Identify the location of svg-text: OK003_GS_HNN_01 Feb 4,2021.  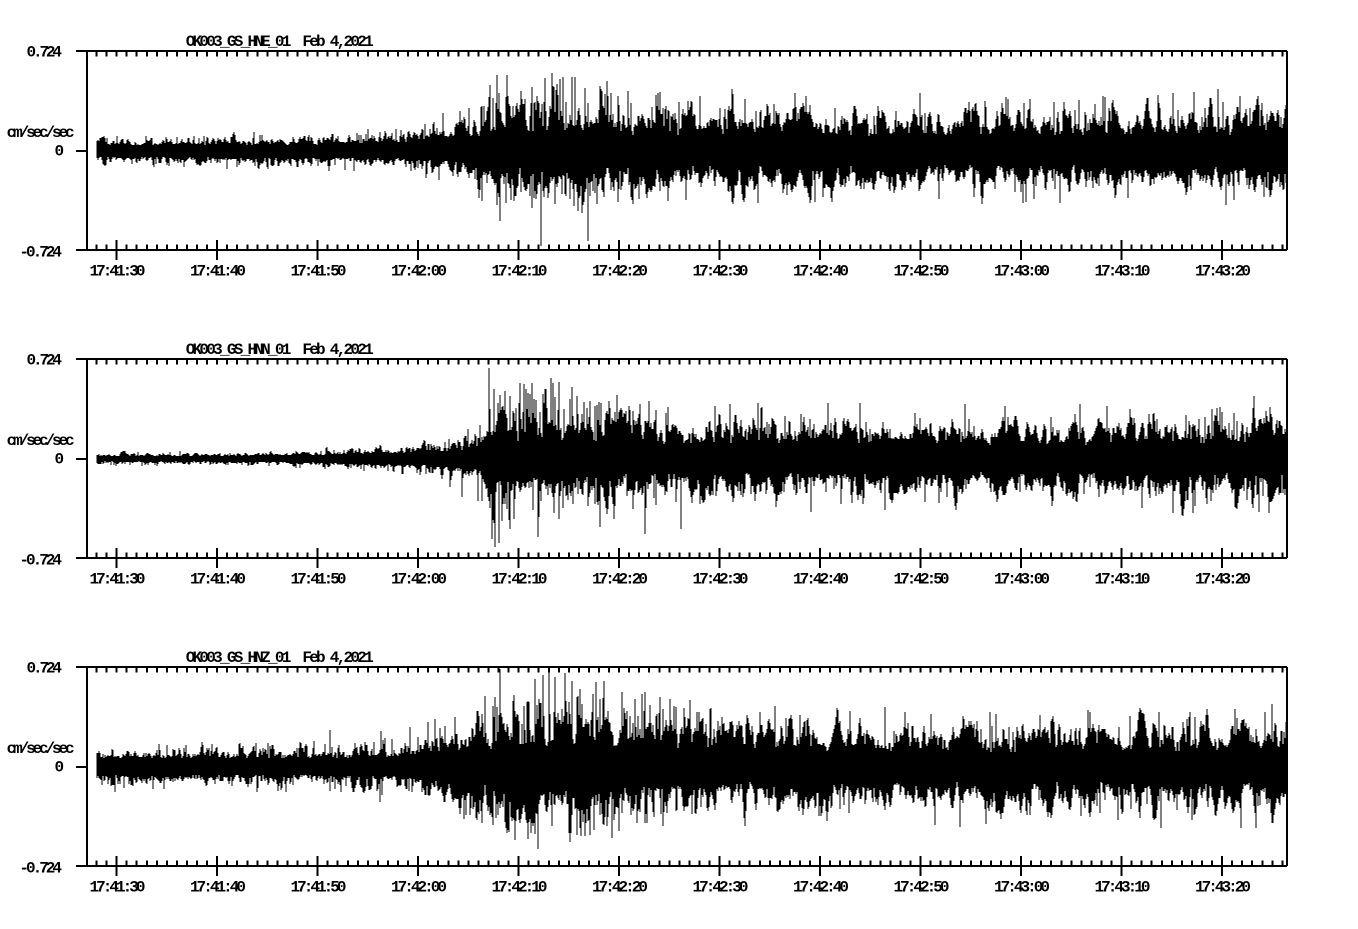
(280, 350).